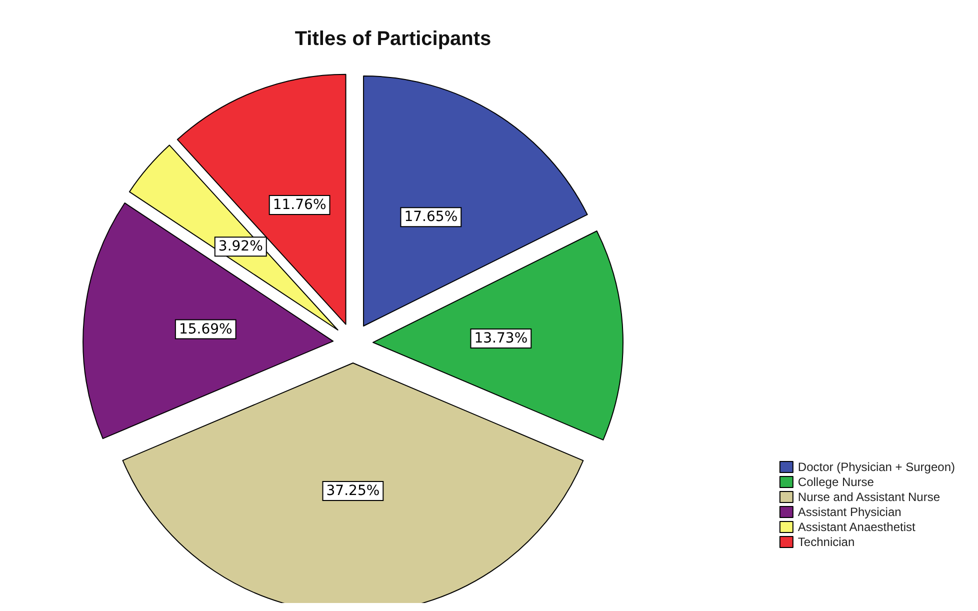 The image size is (978, 611). I want to click on data-label: 11.76%, so click(299, 204).